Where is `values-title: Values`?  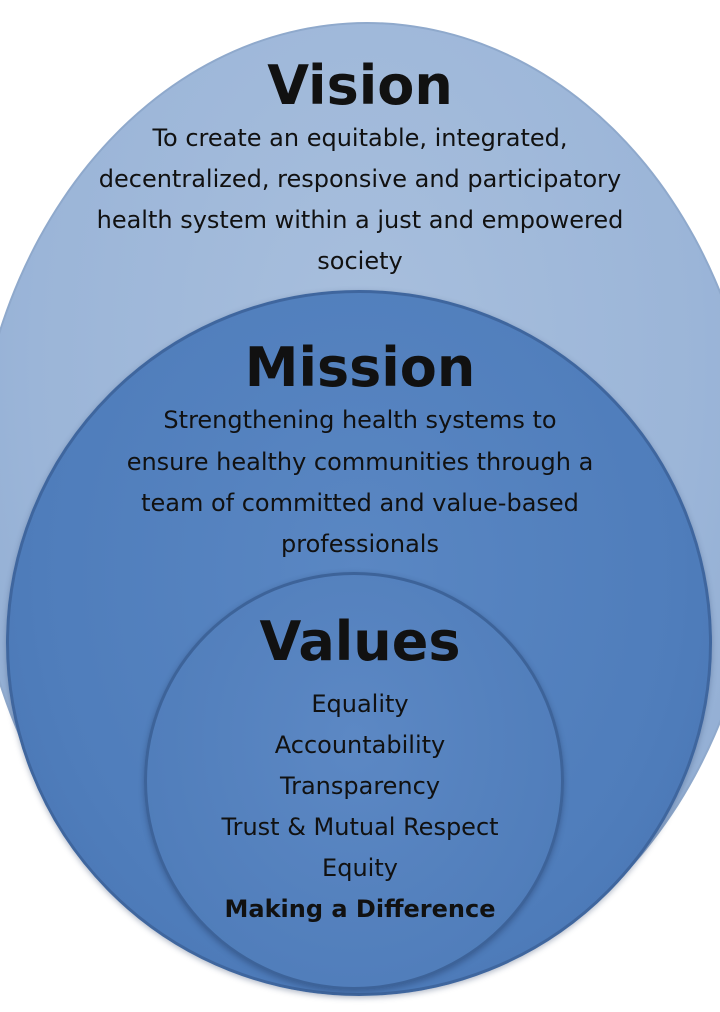 values-title: Values is located at coordinates (360, 641).